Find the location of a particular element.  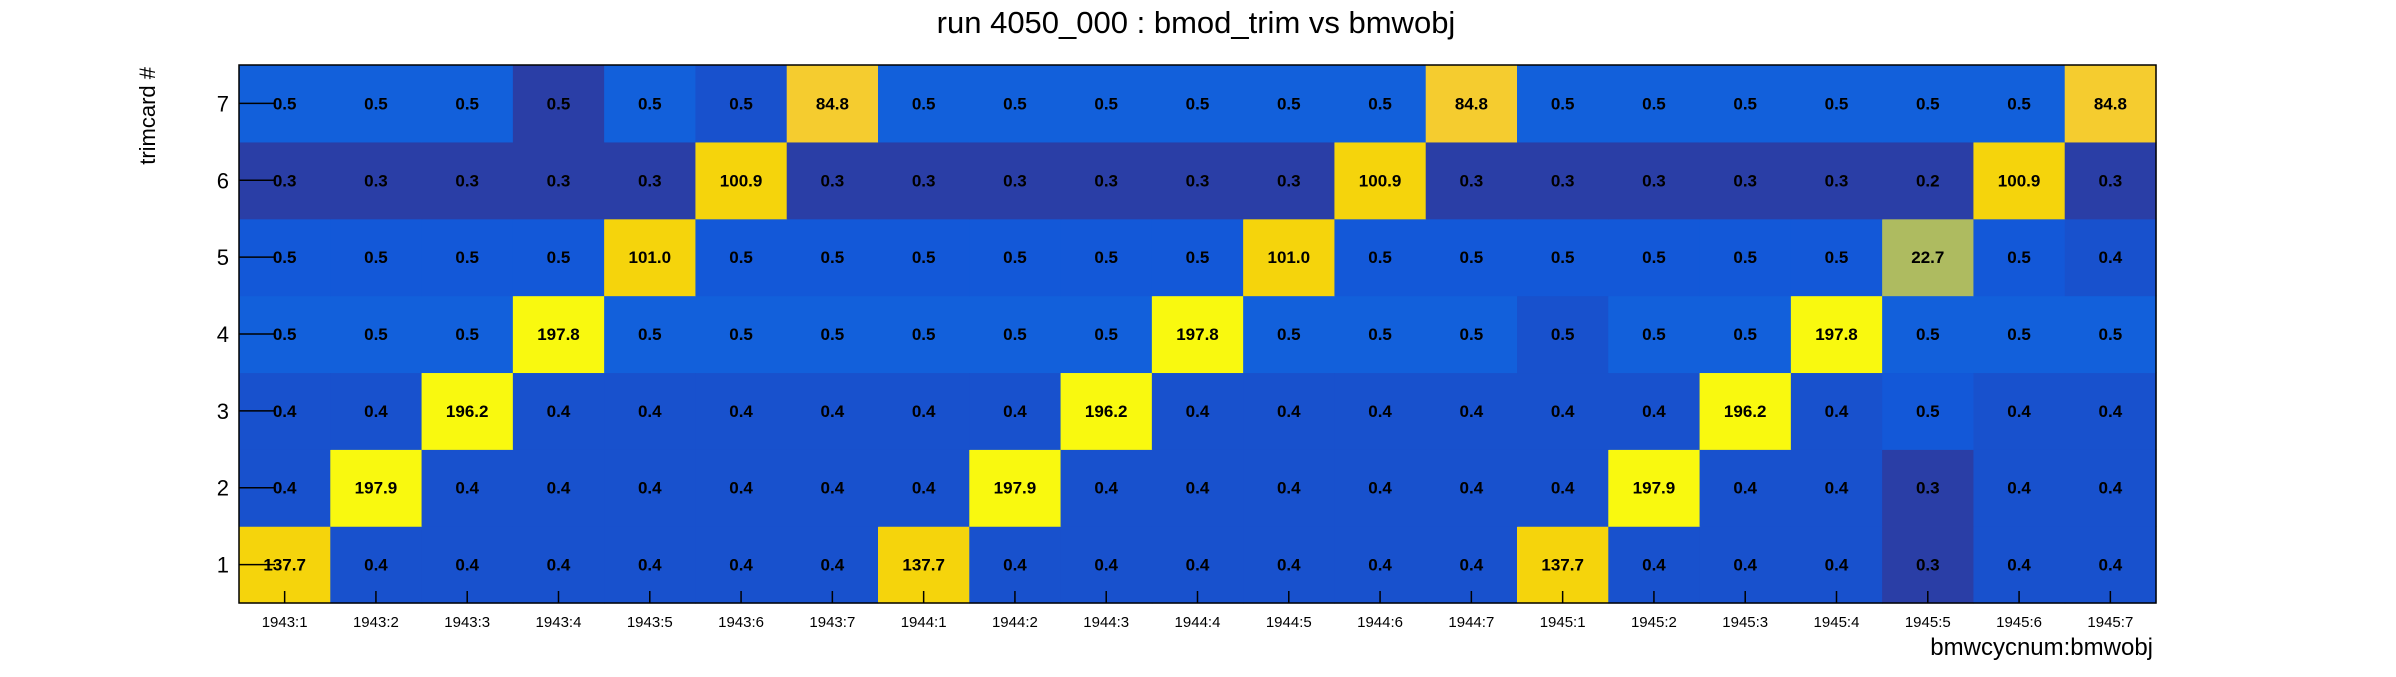

x-tick-label: 1944:2 is located at coordinates (1015, 622).